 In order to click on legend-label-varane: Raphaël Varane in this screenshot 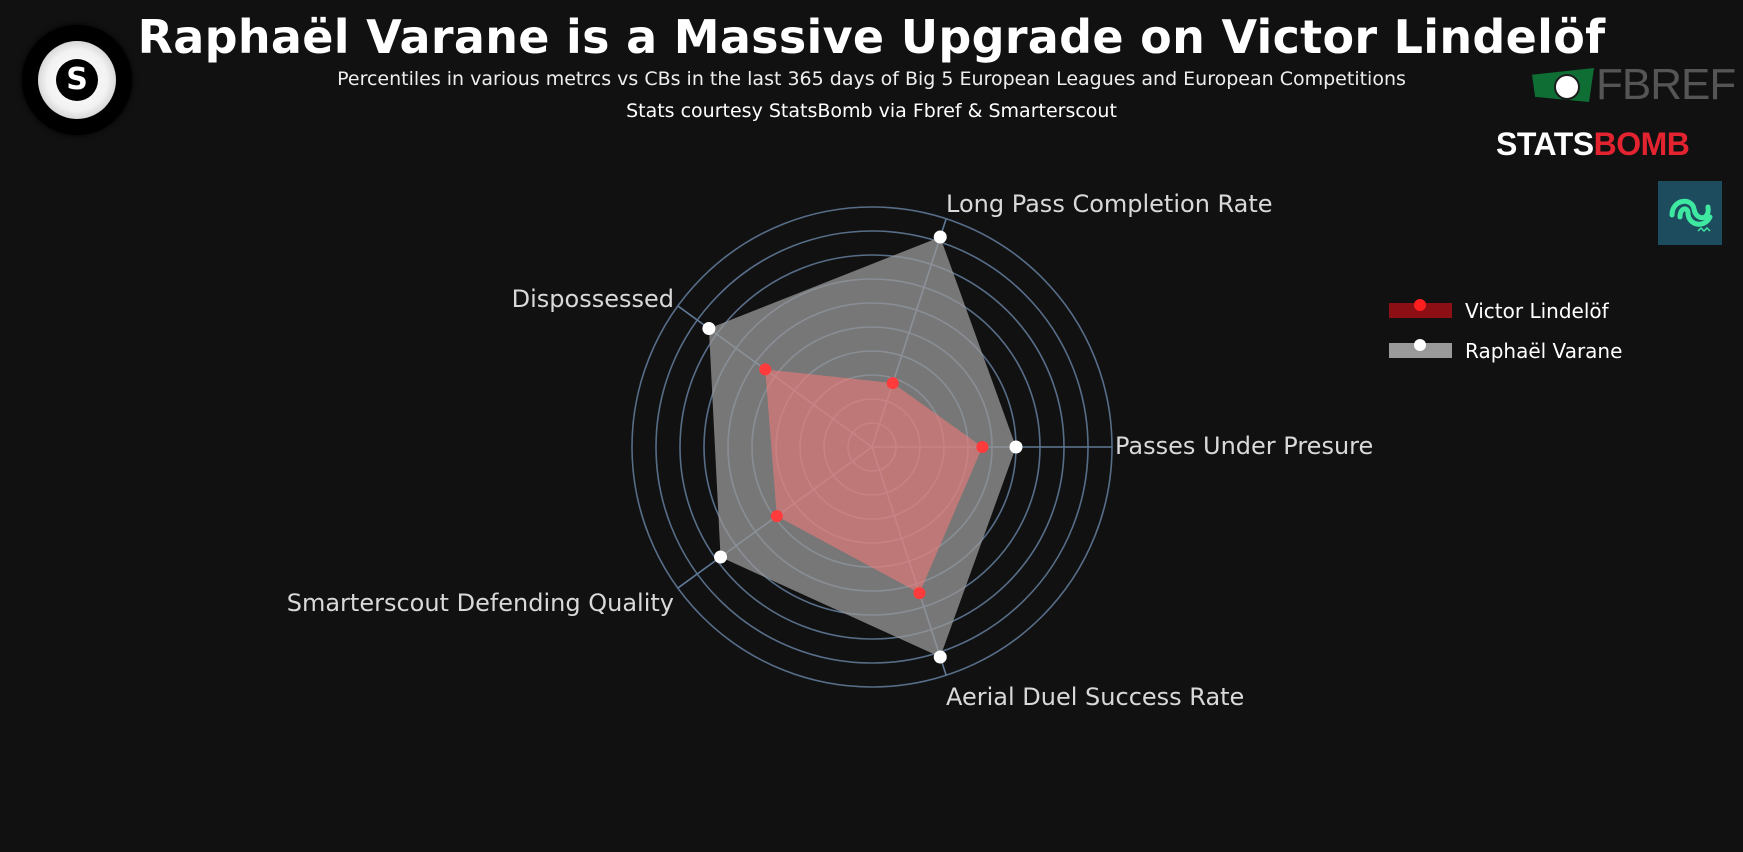, I will do `click(1543, 351)`.